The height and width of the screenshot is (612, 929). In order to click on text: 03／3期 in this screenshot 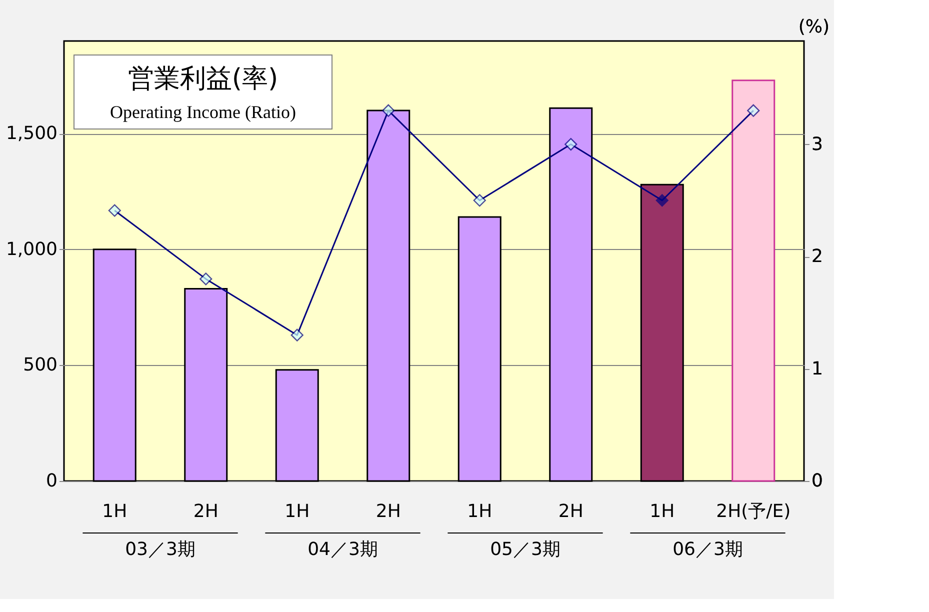, I will do `click(160, 549)`.